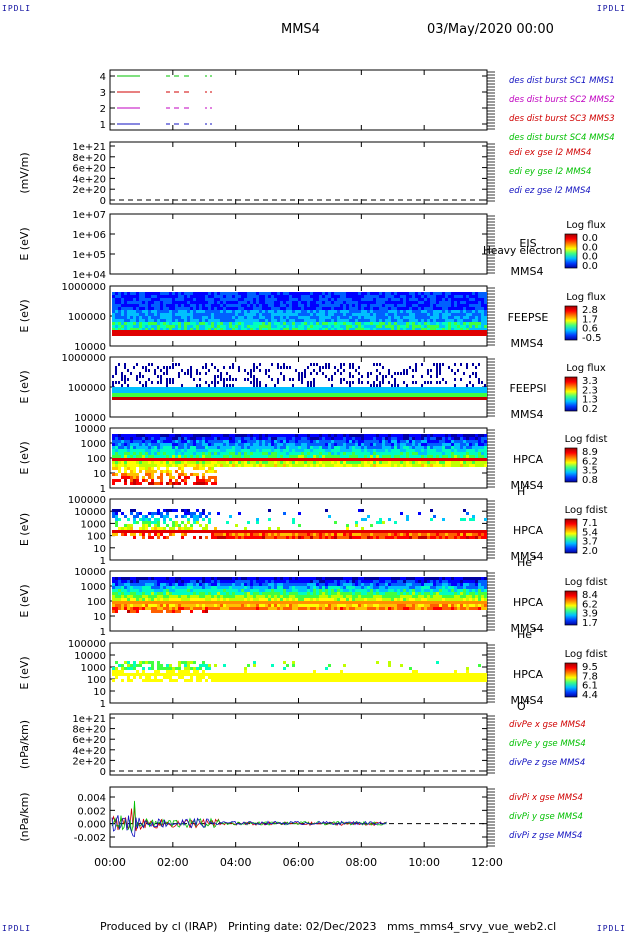 This screenshot has height=934, width=630. What do you see at coordinates (592, 338) in the screenshot?
I see `colorbar-tick-label: -0.5` at bounding box center [592, 338].